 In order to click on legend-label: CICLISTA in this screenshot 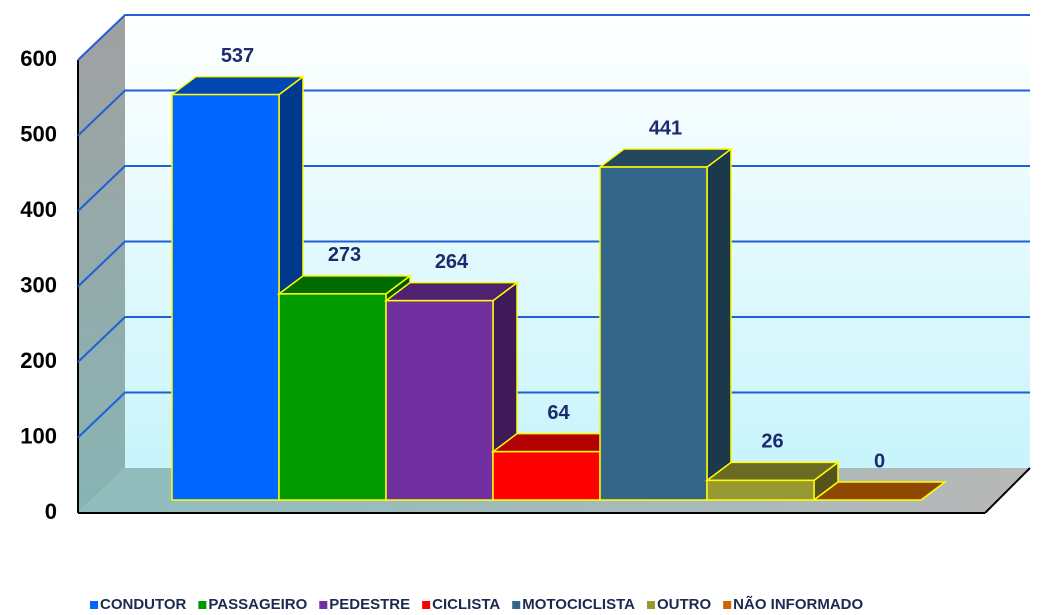, I will do `click(466, 604)`.